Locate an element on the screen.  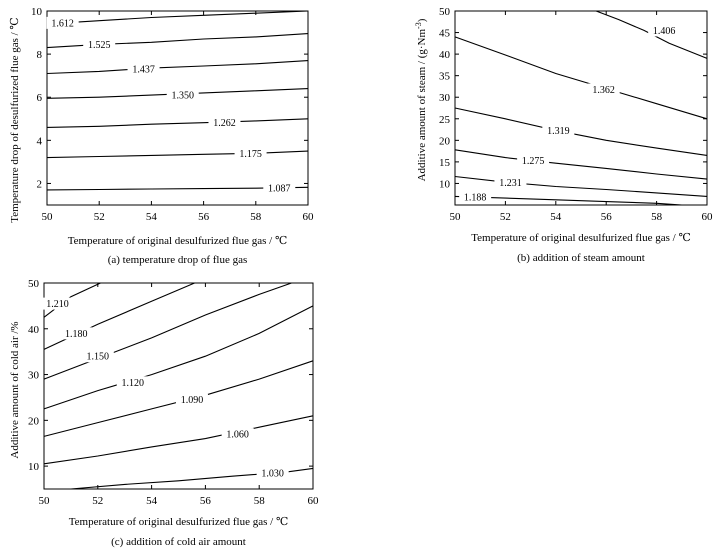
y-tick-label: 6 is located at coordinates (40, 98).